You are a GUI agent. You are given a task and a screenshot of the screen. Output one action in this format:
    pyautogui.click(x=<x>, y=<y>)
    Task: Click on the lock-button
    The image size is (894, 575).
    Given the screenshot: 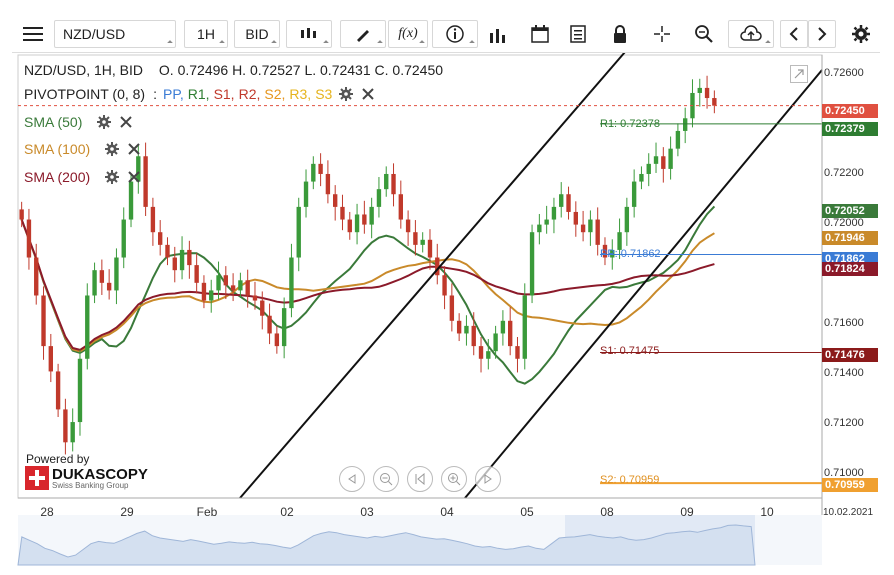 What is the action you would take?
    pyautogui.click(x=620, y=34)
    